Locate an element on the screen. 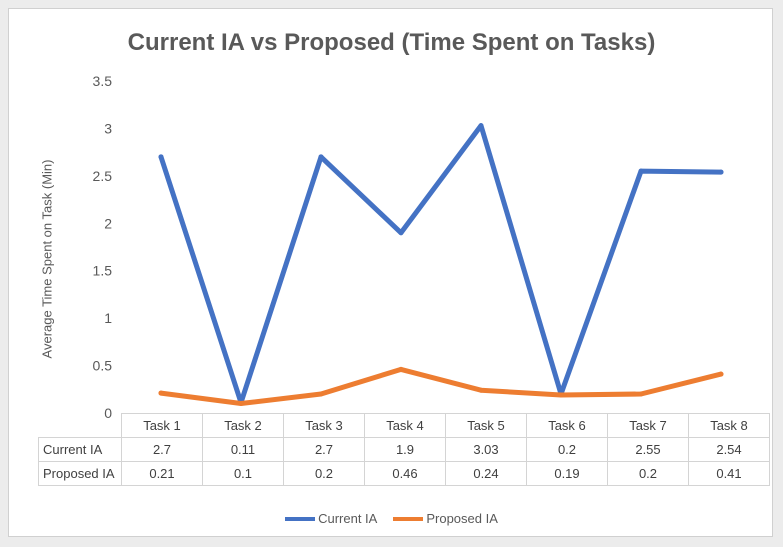 The image size is (783, 547). data-label: 0.1 is located at coordinates (243, 473).